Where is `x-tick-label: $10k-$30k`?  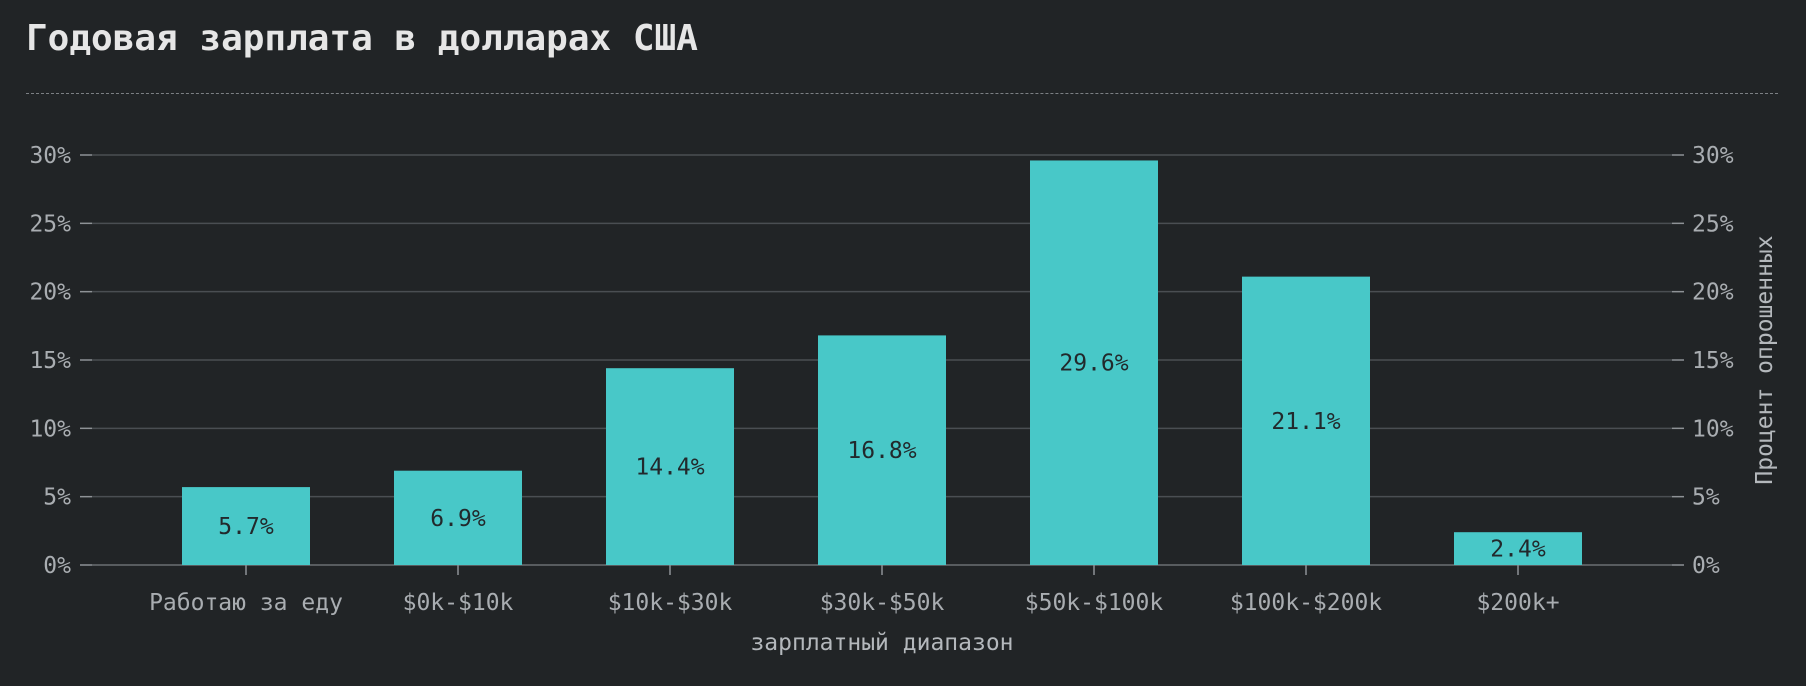
x-tick-label: $10k-$30k is located at coordinates (670, 603).